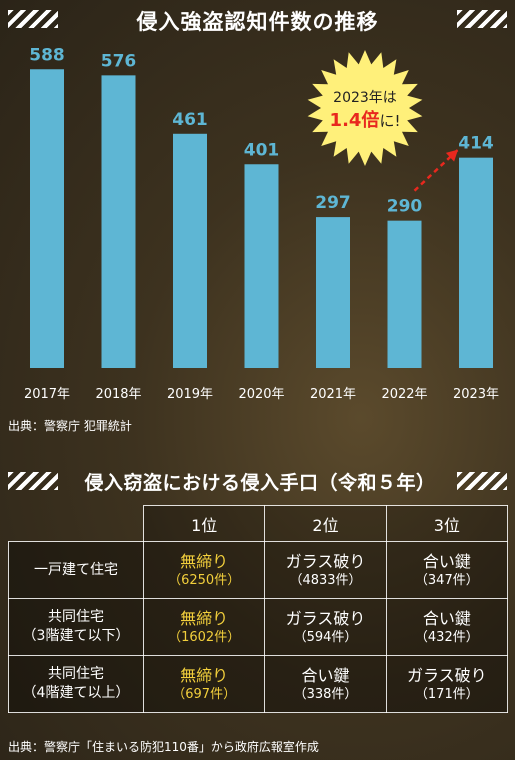 The image size is (515, 760). I want to click on method-count: （1602件）, so click(204, 637).